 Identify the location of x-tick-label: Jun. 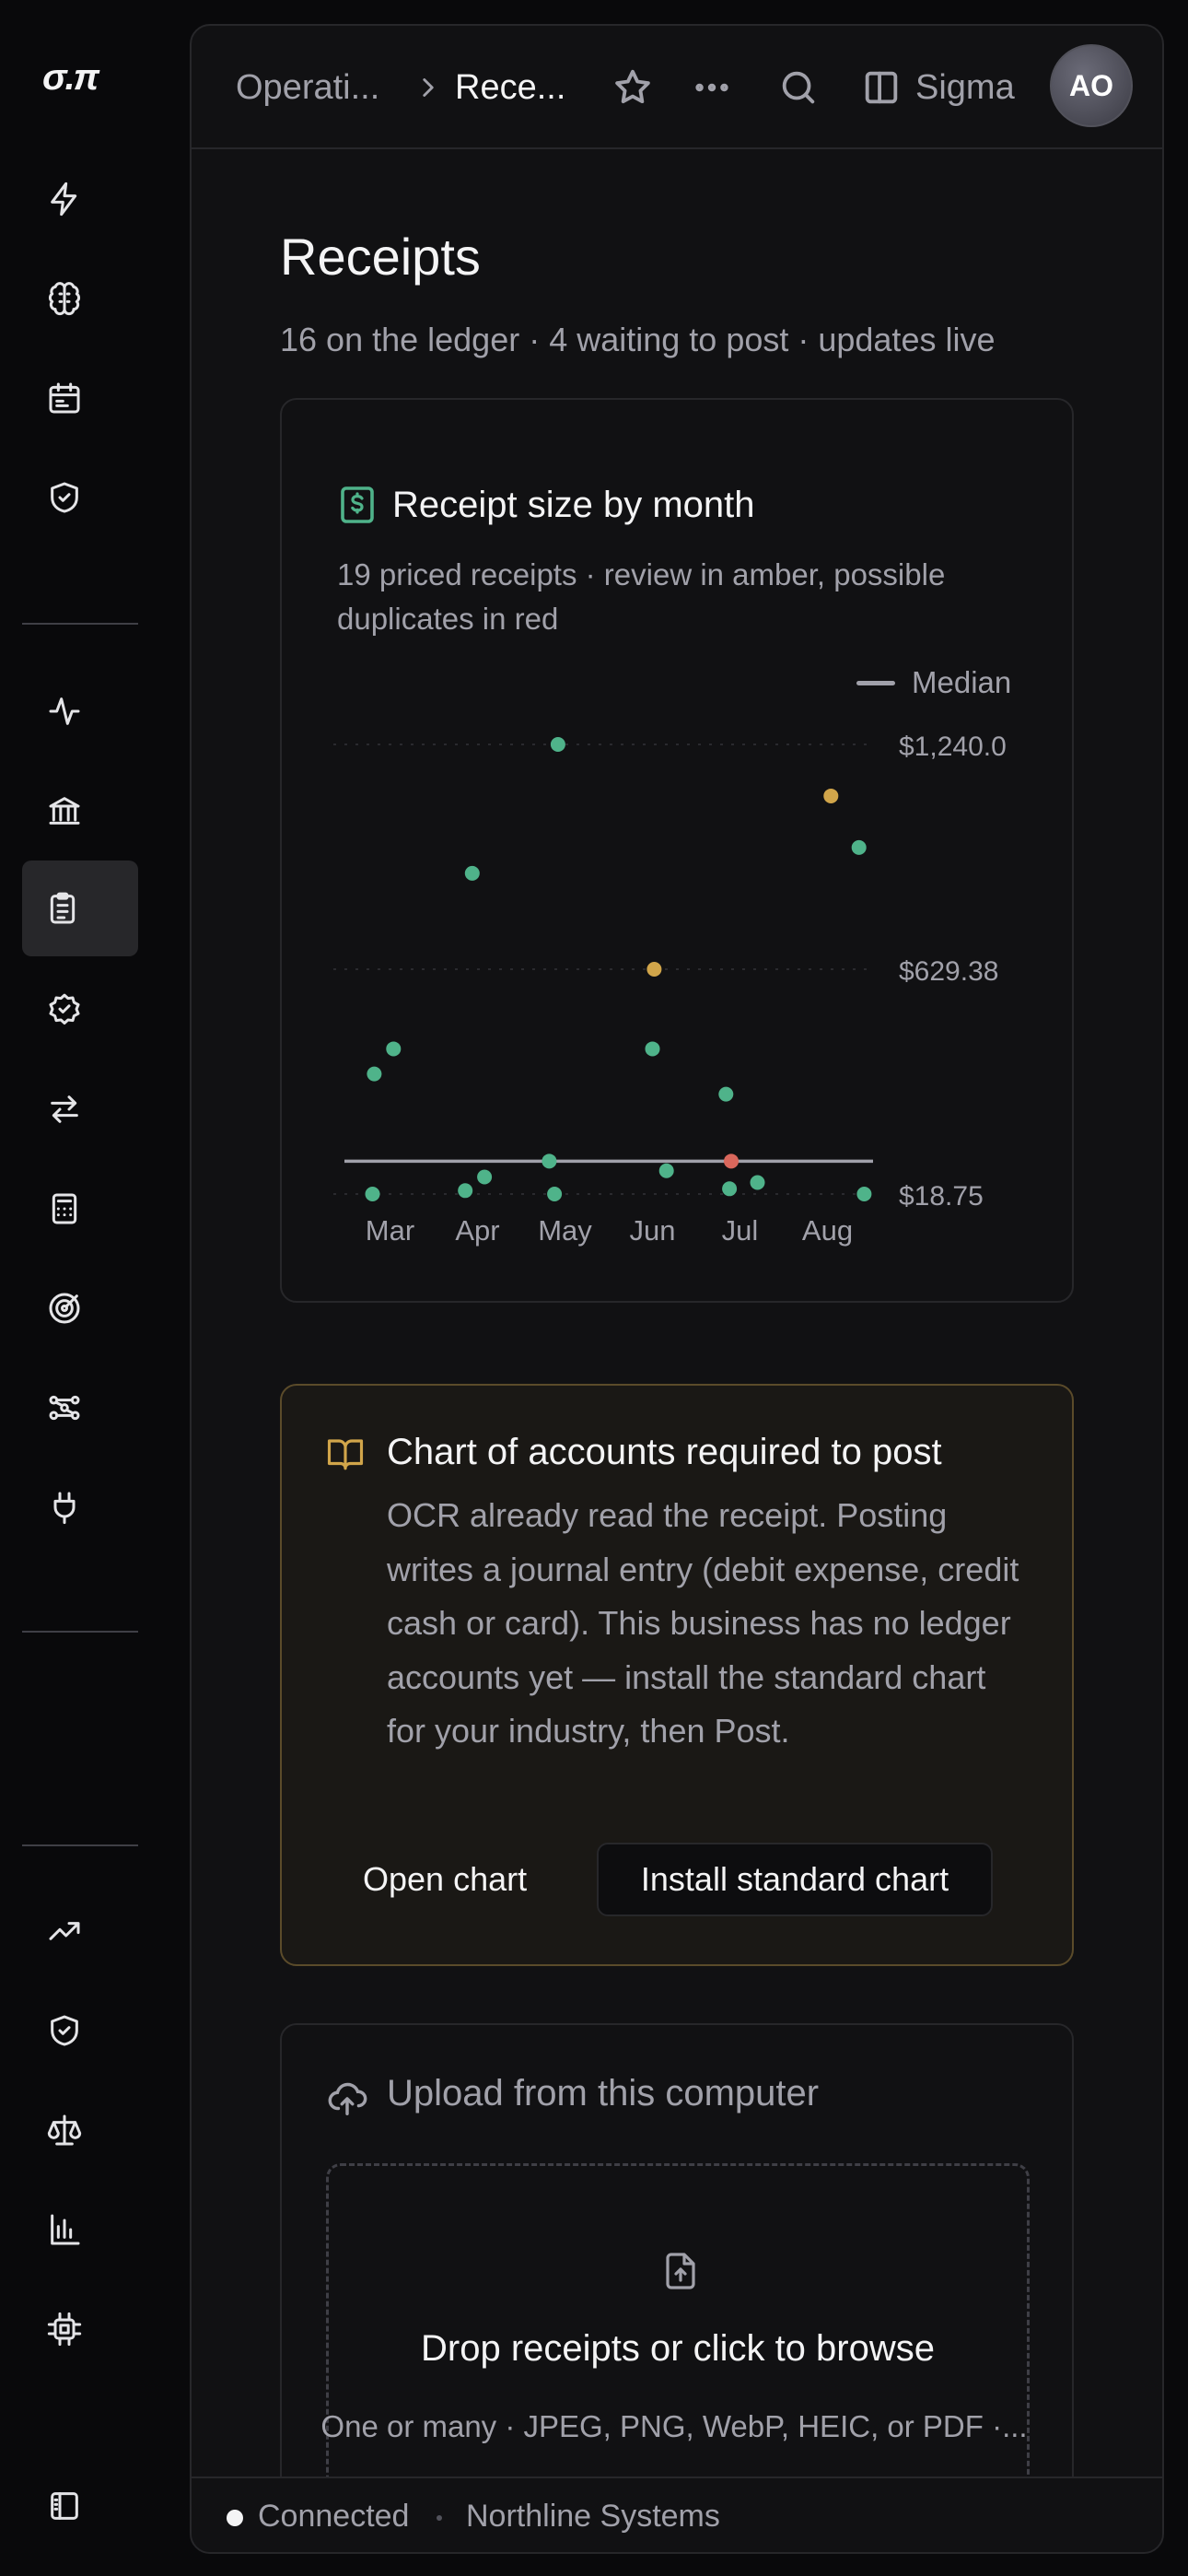
(653, 1230).